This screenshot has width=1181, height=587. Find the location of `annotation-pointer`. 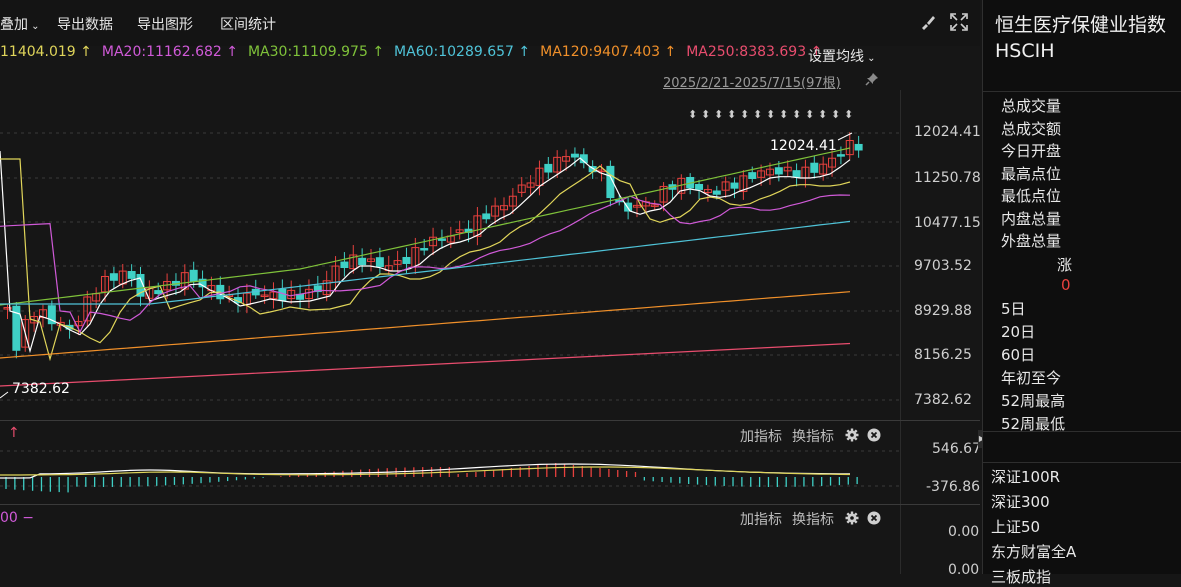

annotation-pointer is located at coordinates (4, 395).